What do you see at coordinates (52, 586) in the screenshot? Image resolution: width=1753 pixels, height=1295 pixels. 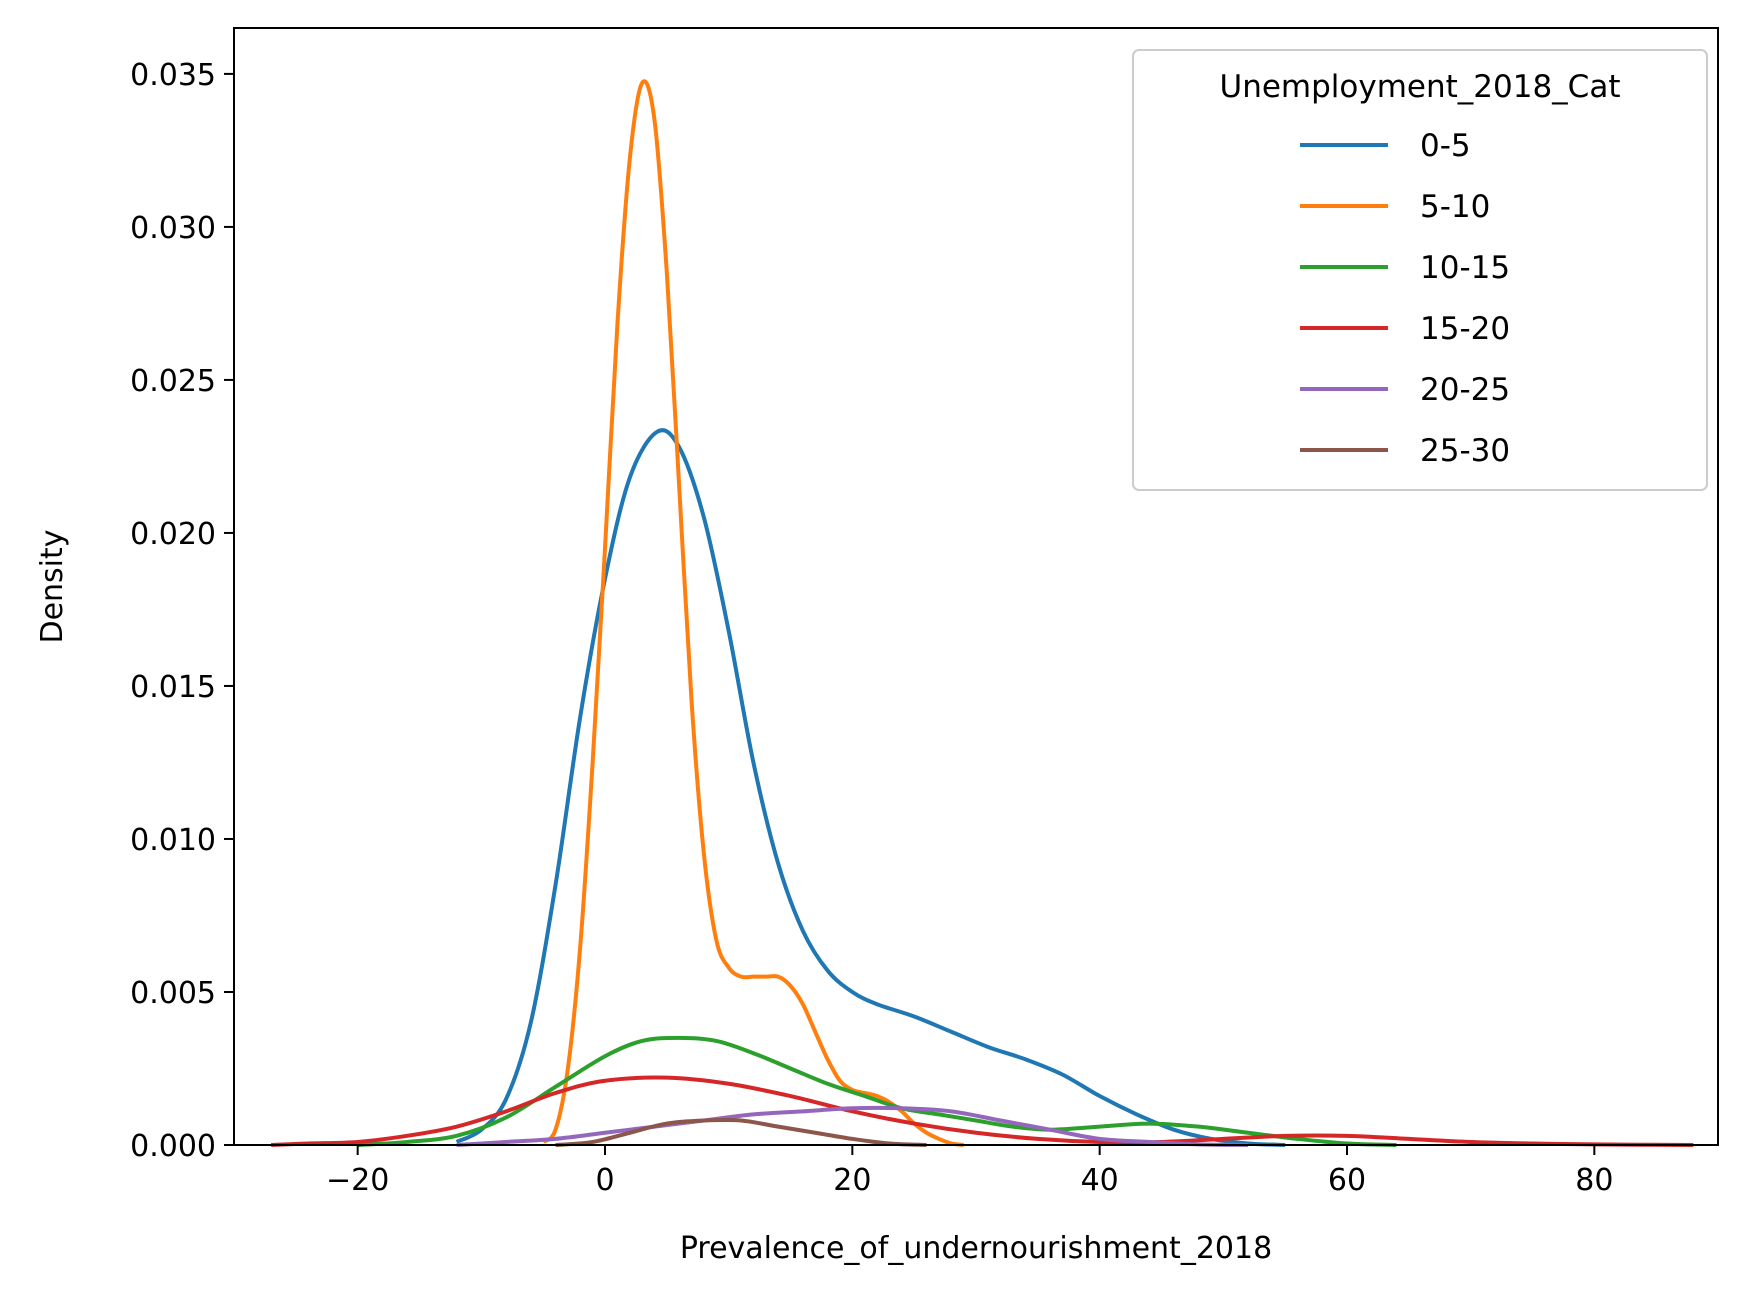 I see `y-axis-label: Density` at bounding box center [52, 586].